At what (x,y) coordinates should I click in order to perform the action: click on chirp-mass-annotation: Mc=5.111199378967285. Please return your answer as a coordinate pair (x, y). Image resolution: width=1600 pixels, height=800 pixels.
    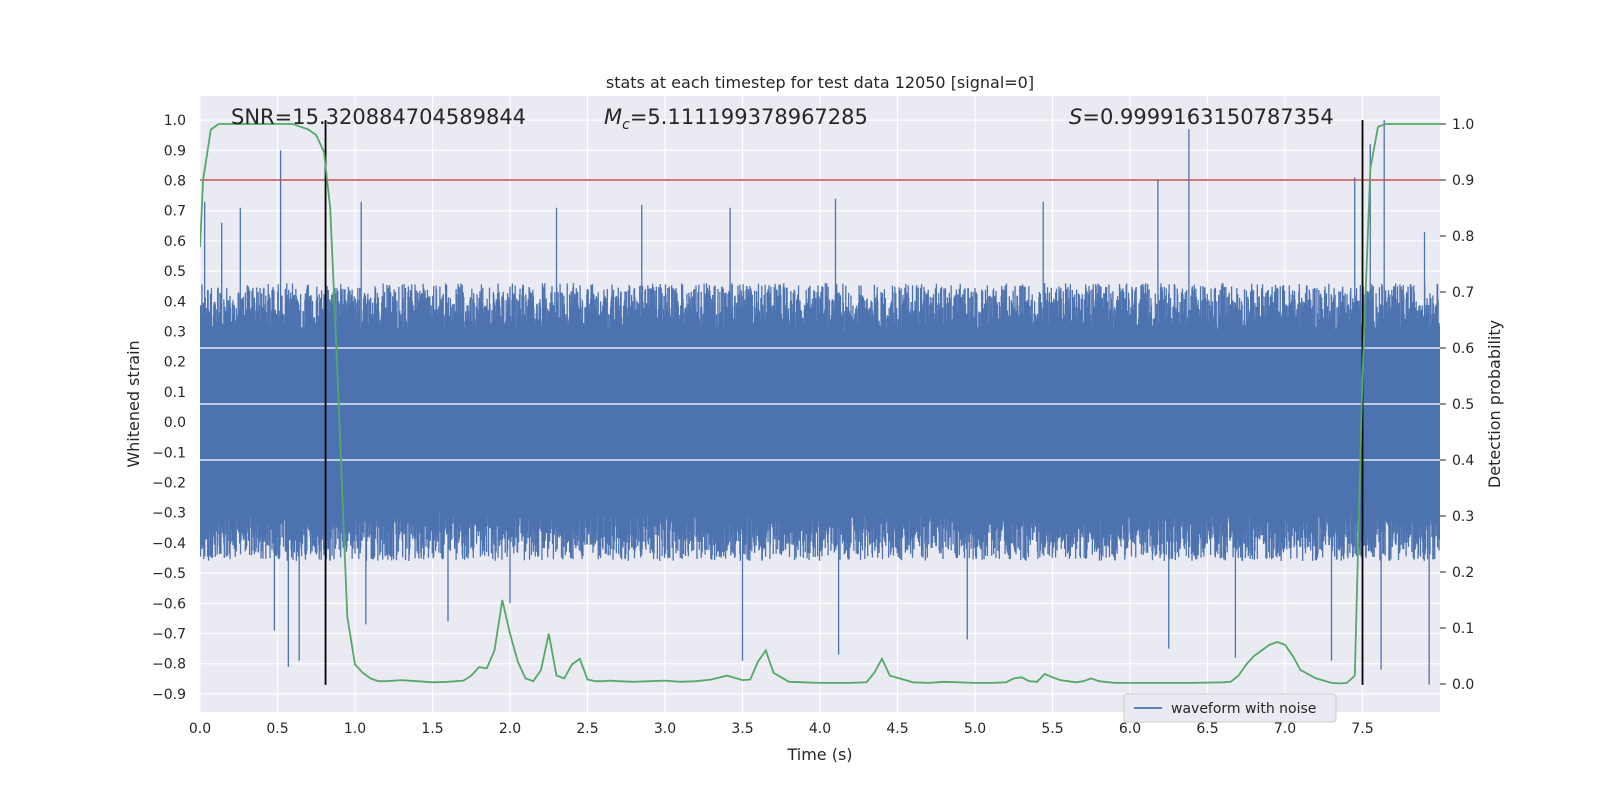
    Looking at the image, I should click on (736, 119).